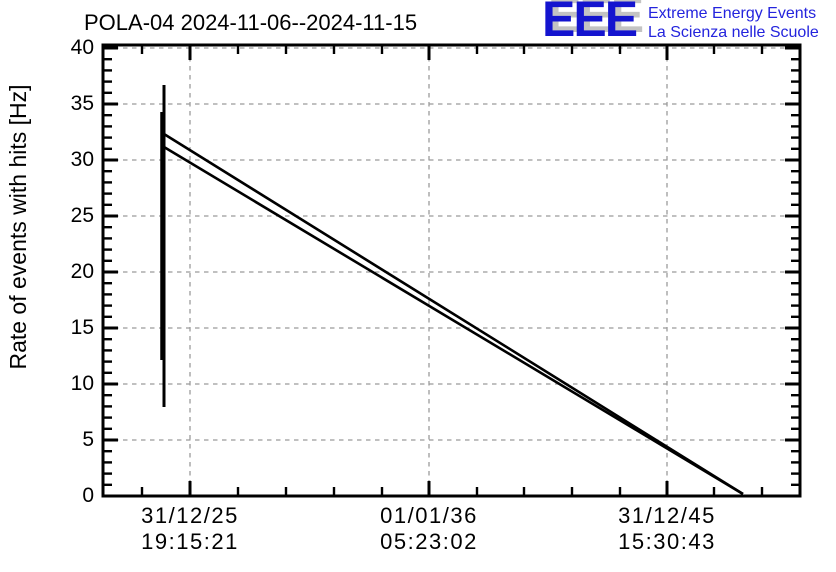 This screenshot has height=572, width=836. Describe the element at coordinates (82, 103) in the screenshot. I see `y-tick-label: 35` at that location.